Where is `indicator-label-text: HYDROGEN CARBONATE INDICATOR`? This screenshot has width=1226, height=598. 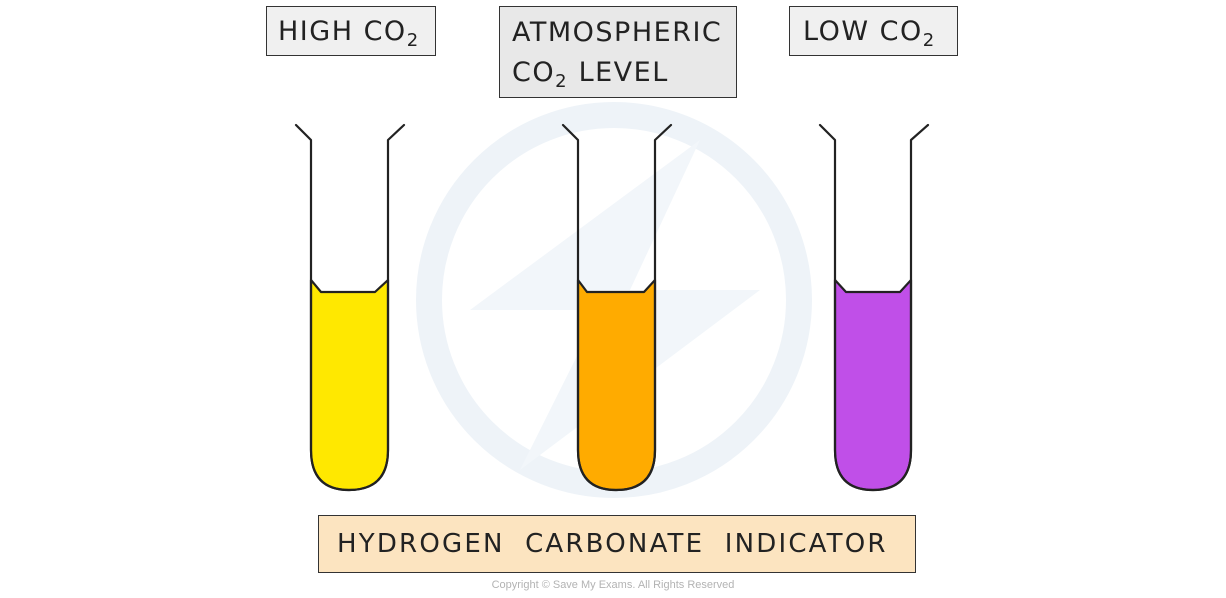 indicator-label-text: HYDROGEN CARBONATE INDICATOR is located at coordinates (612, 544).